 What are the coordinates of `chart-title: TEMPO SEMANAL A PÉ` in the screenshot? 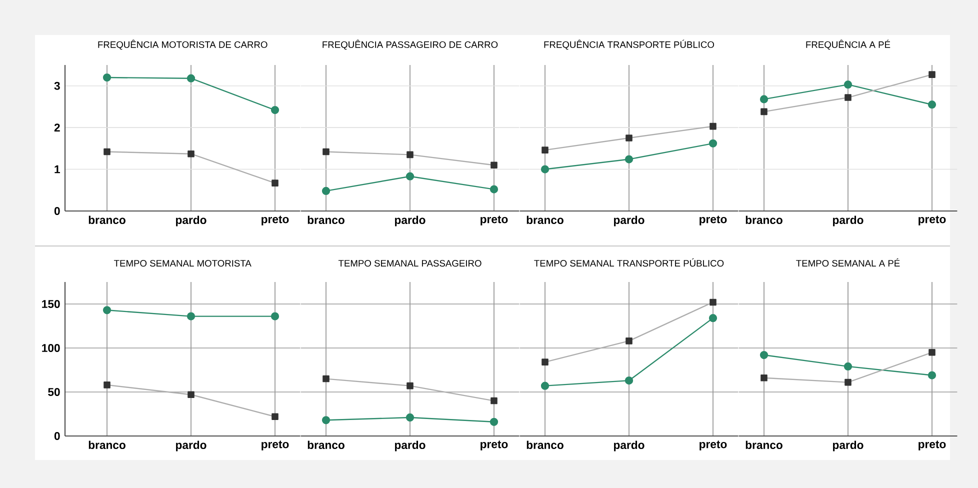 It's located at (848, 262).